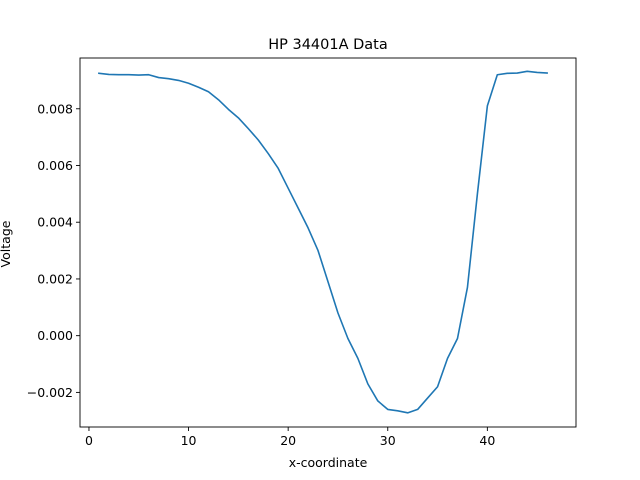 This screenshot has height=480, width=640. Describe the element at coordinates (55, 165) in the screenshot. I see `y-tick-label: 0.006` at that location.